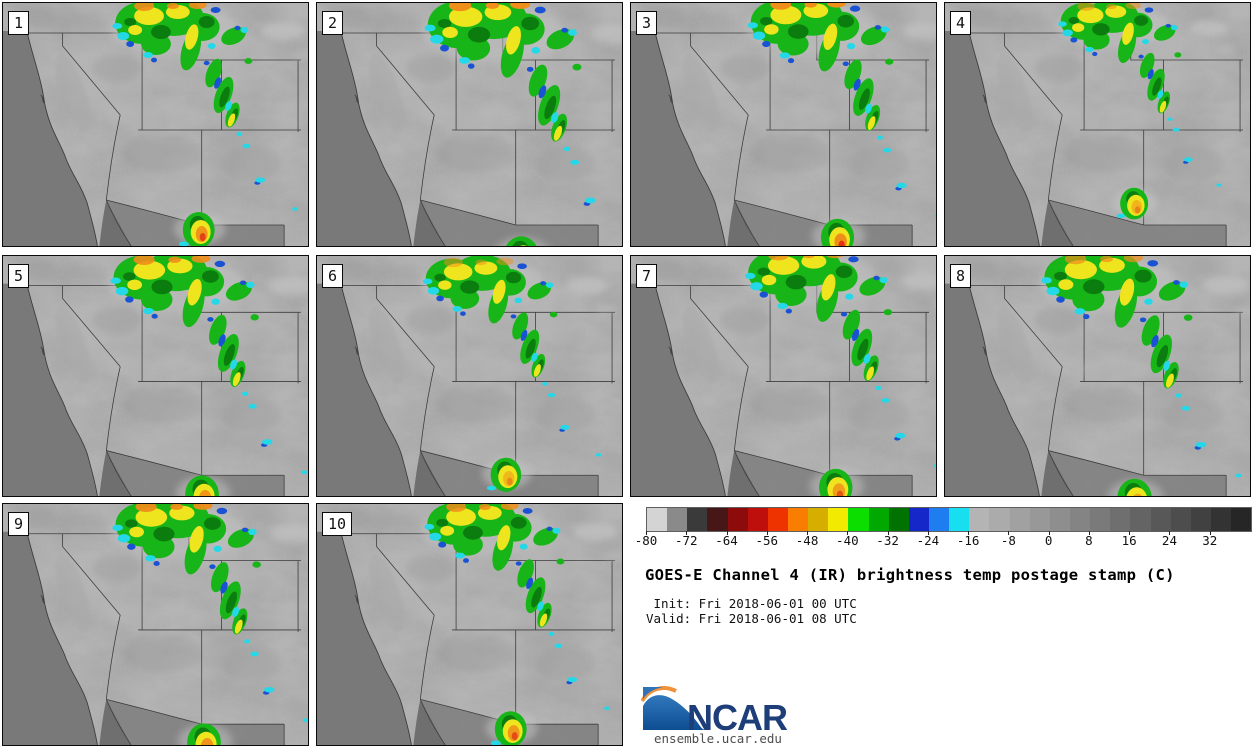  Describe the element at coordinates (19, 23) in the screenshot. I see `panel-number: 1` at that location.